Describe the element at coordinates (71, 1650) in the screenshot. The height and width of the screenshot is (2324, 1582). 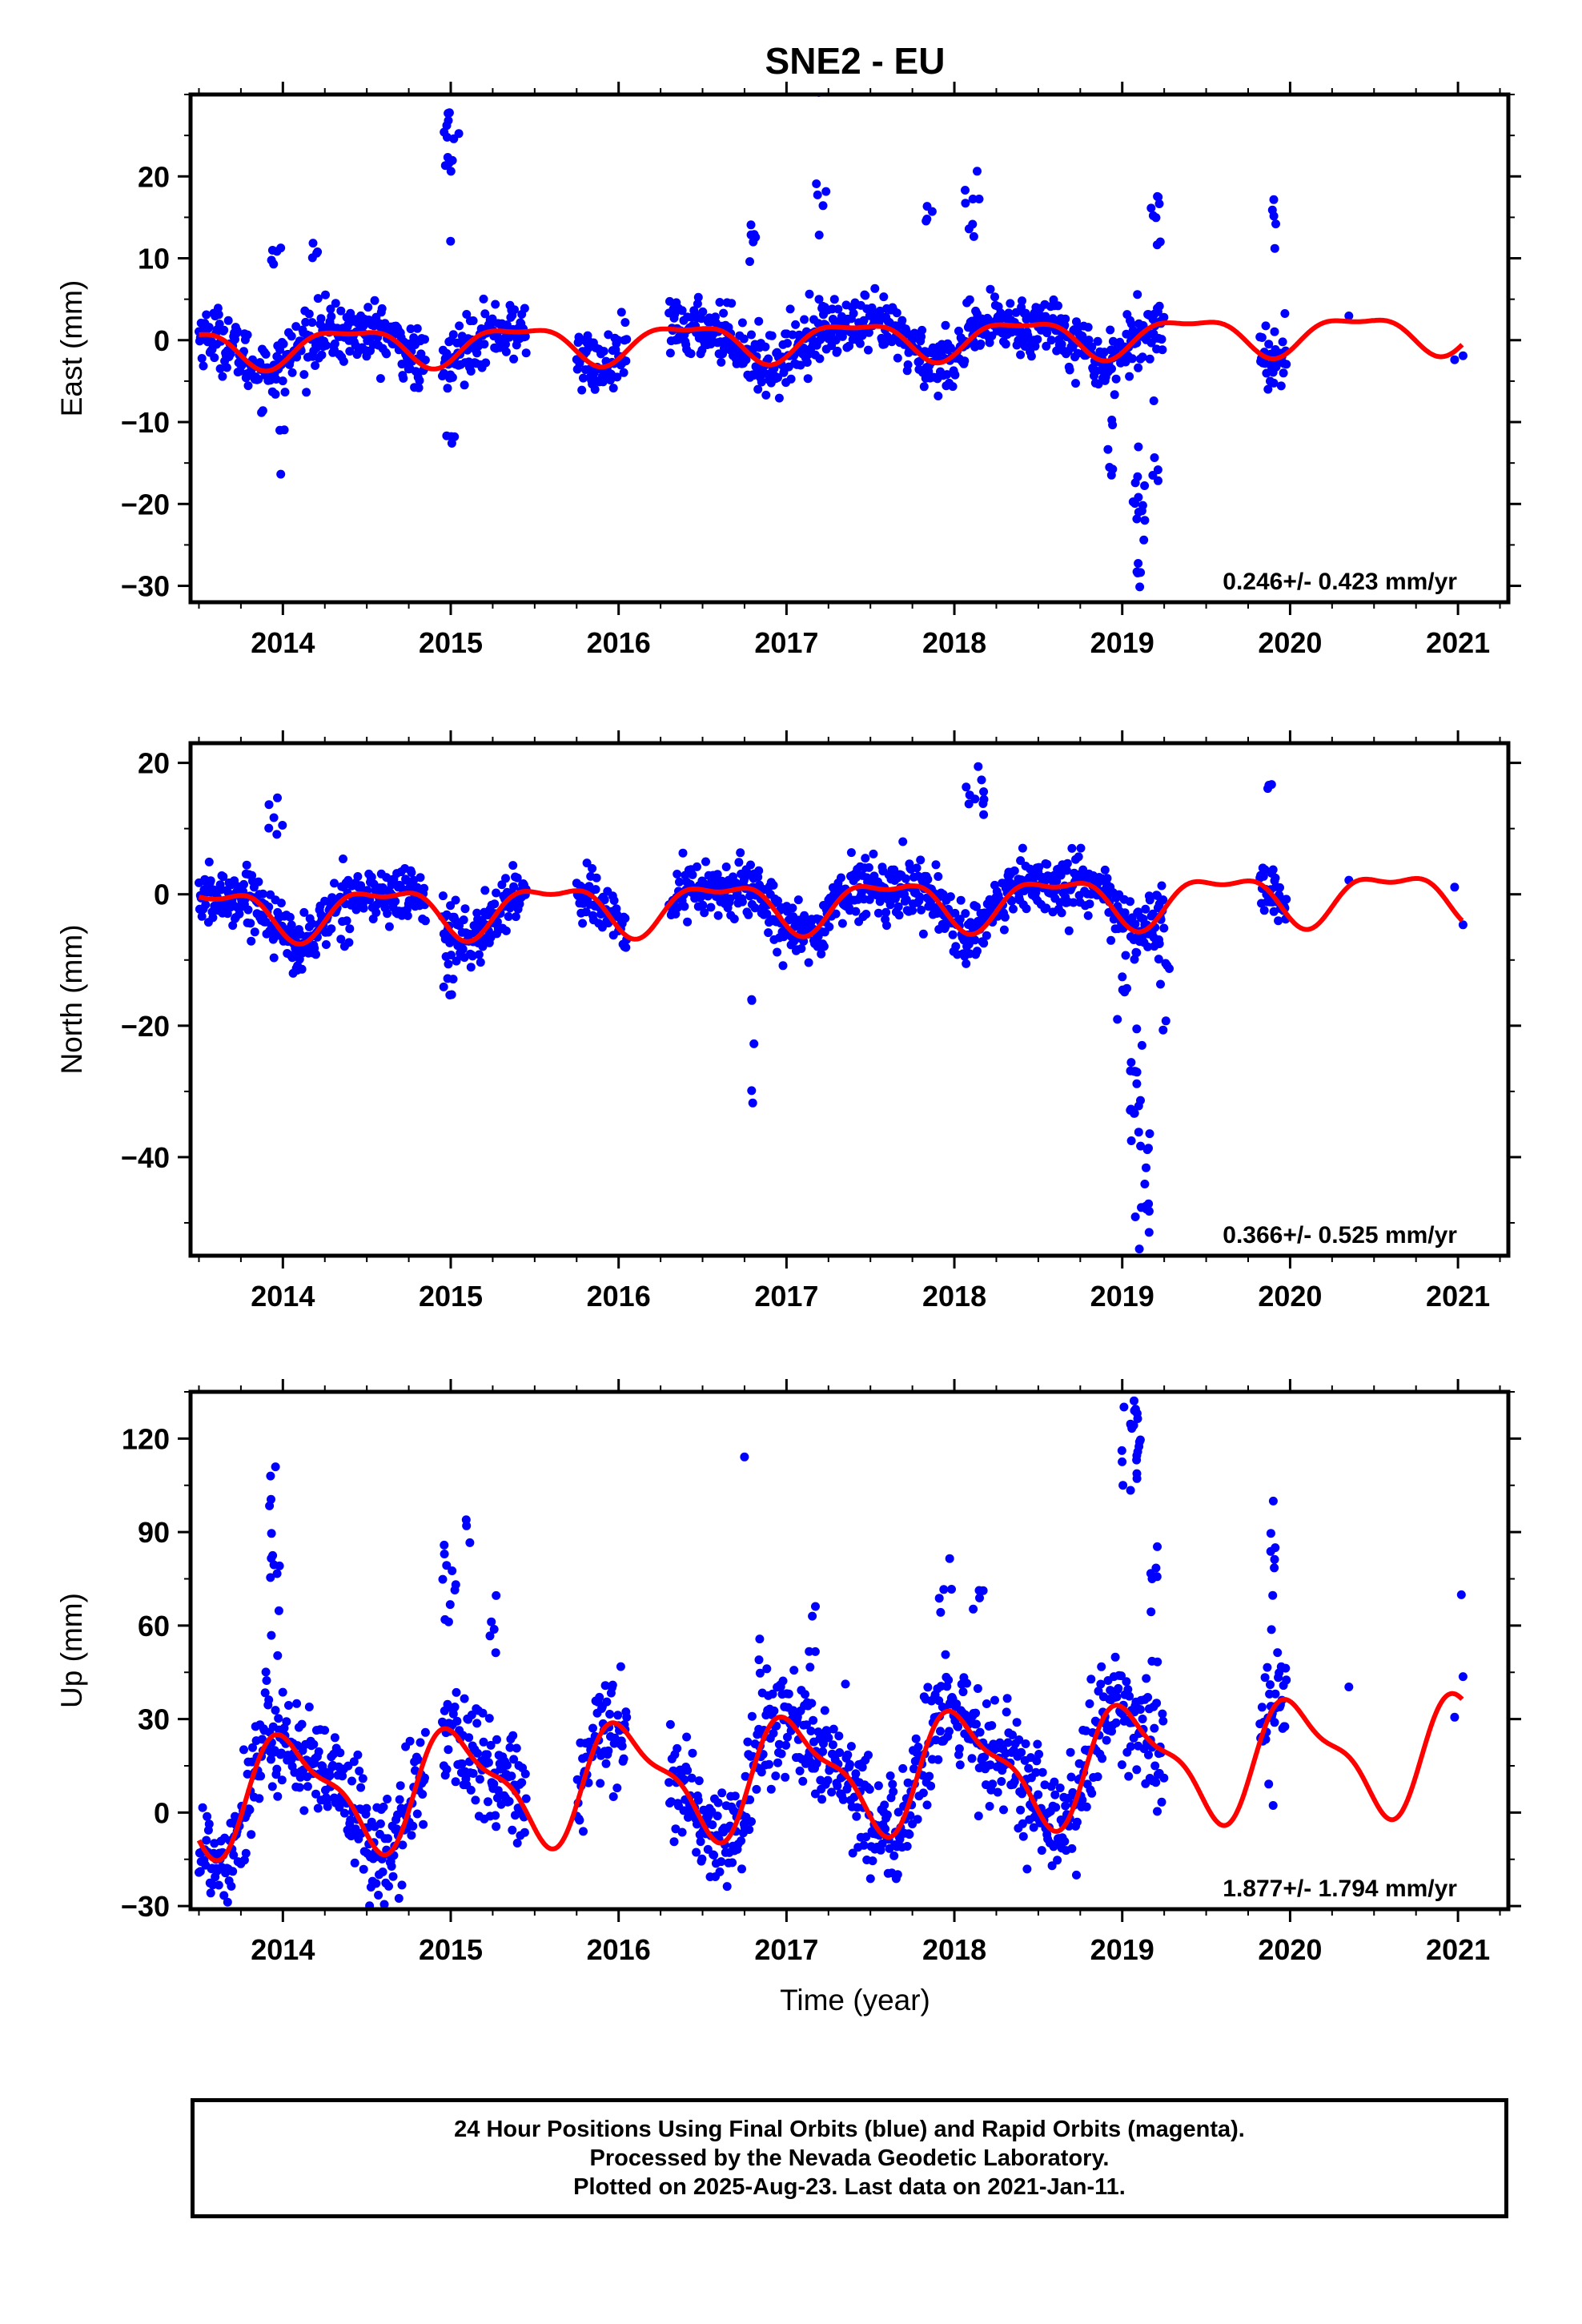
I see `y-axis-label-up: Up (mm)` at that location.